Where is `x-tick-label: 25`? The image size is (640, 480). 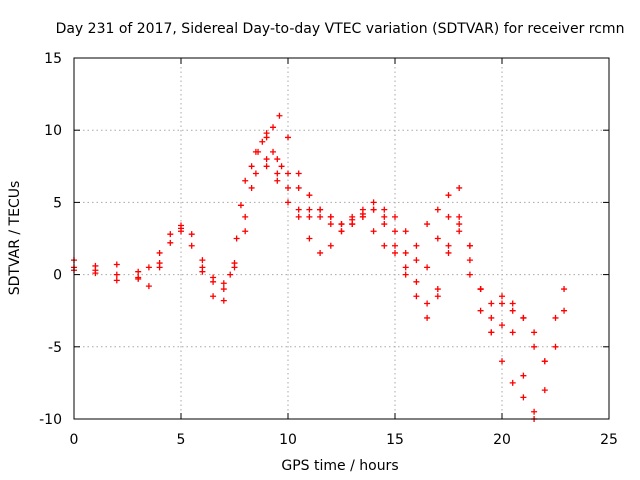 x-tick-label: 25 is located at coordinates (609, 440).